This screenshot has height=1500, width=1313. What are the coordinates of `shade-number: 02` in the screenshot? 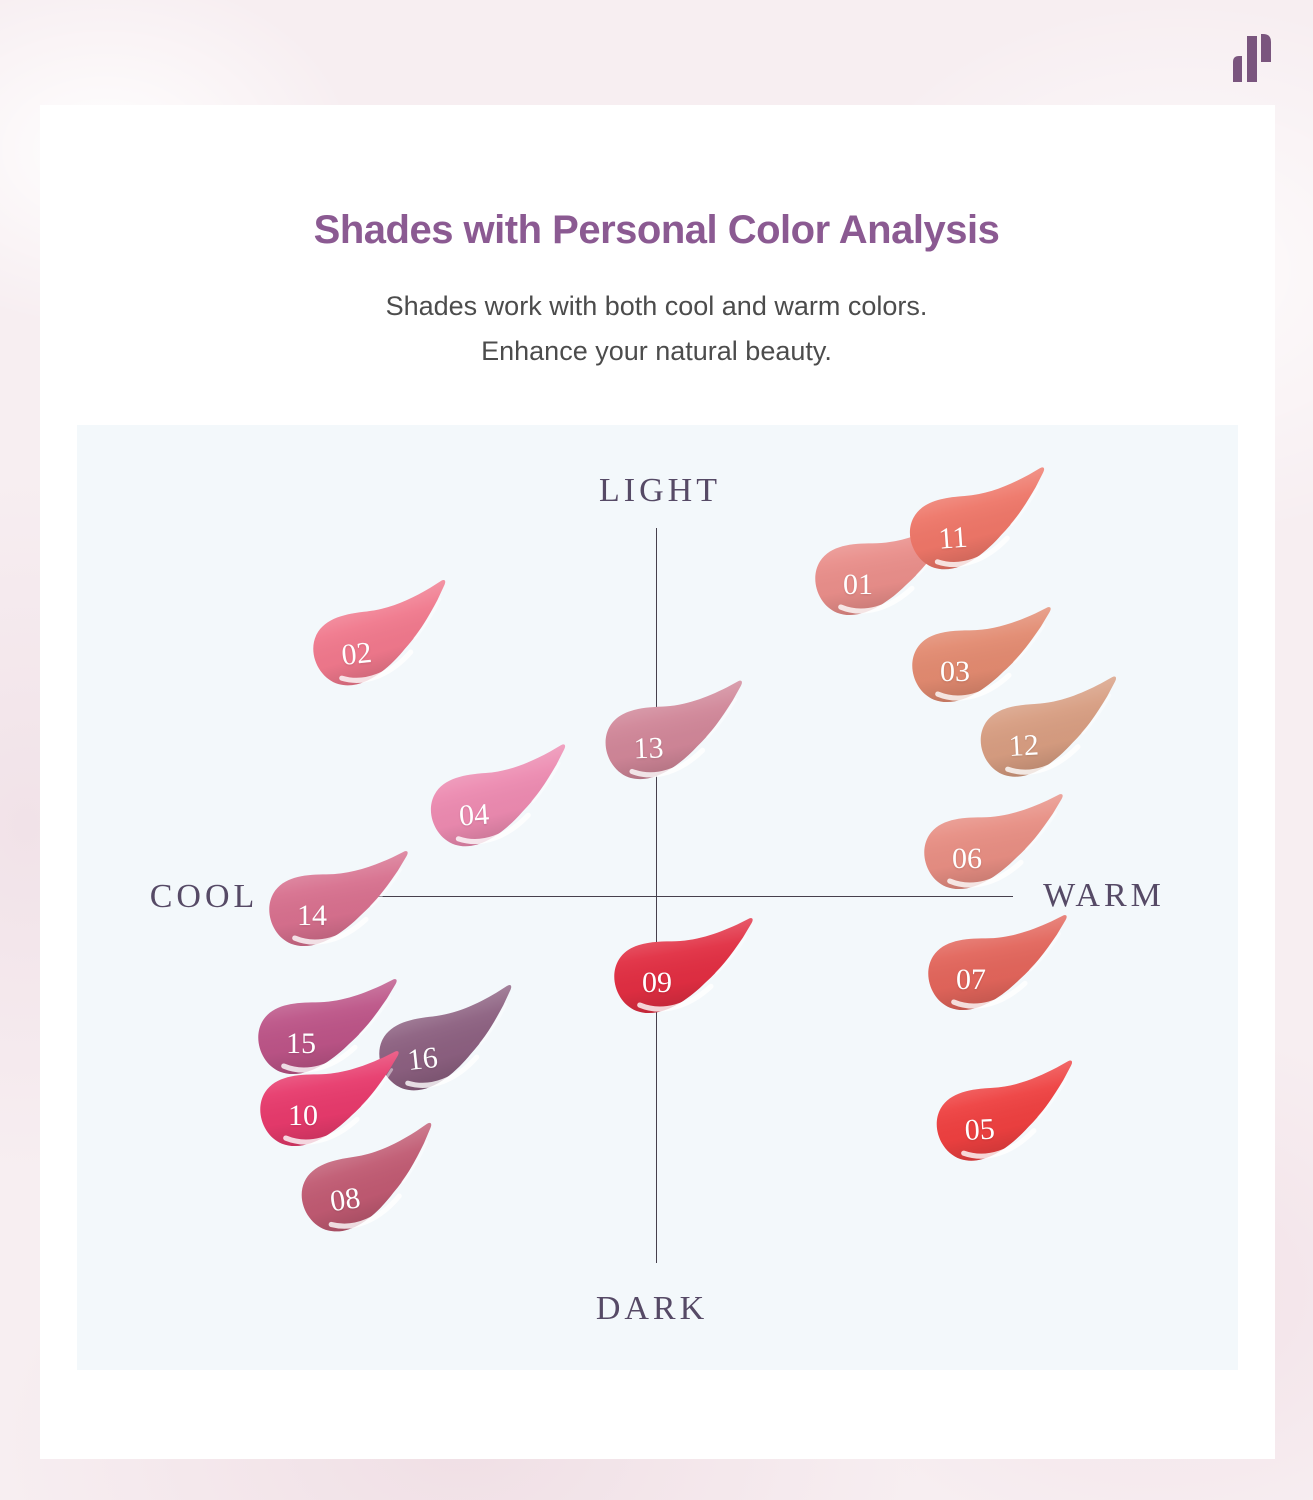 It's located at (356, 653).